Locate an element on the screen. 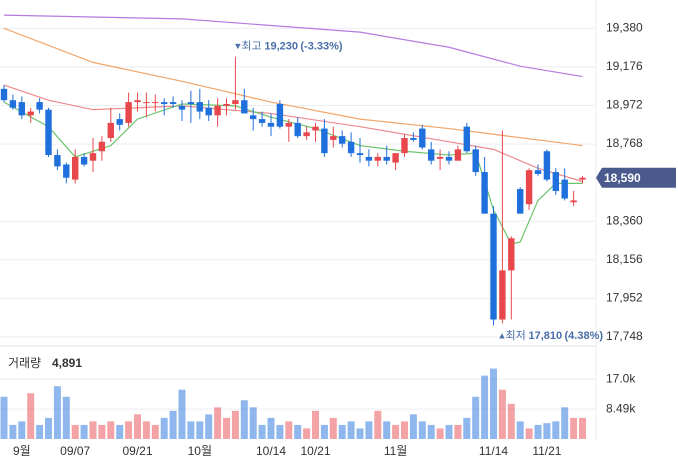 The width and height of the screenshot is (678, 465). x-tick-label: 10/21 is located at coordinates (315, 451).